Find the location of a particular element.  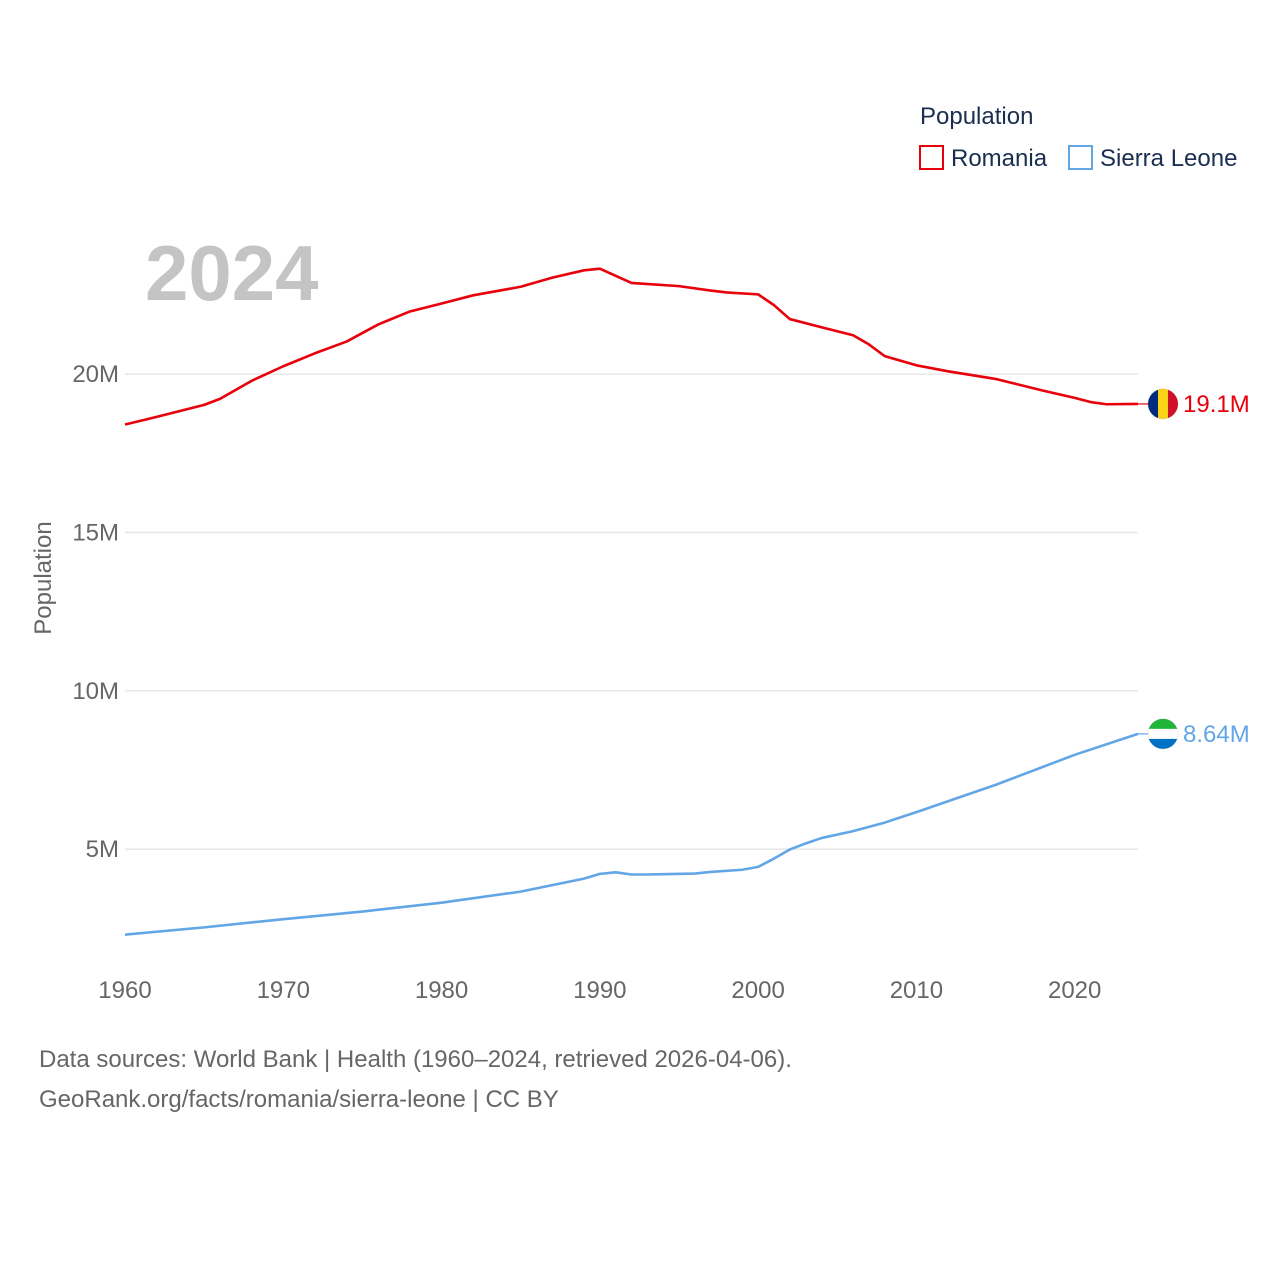

year-watermark: 2024 is located at coordinates (232, 273).